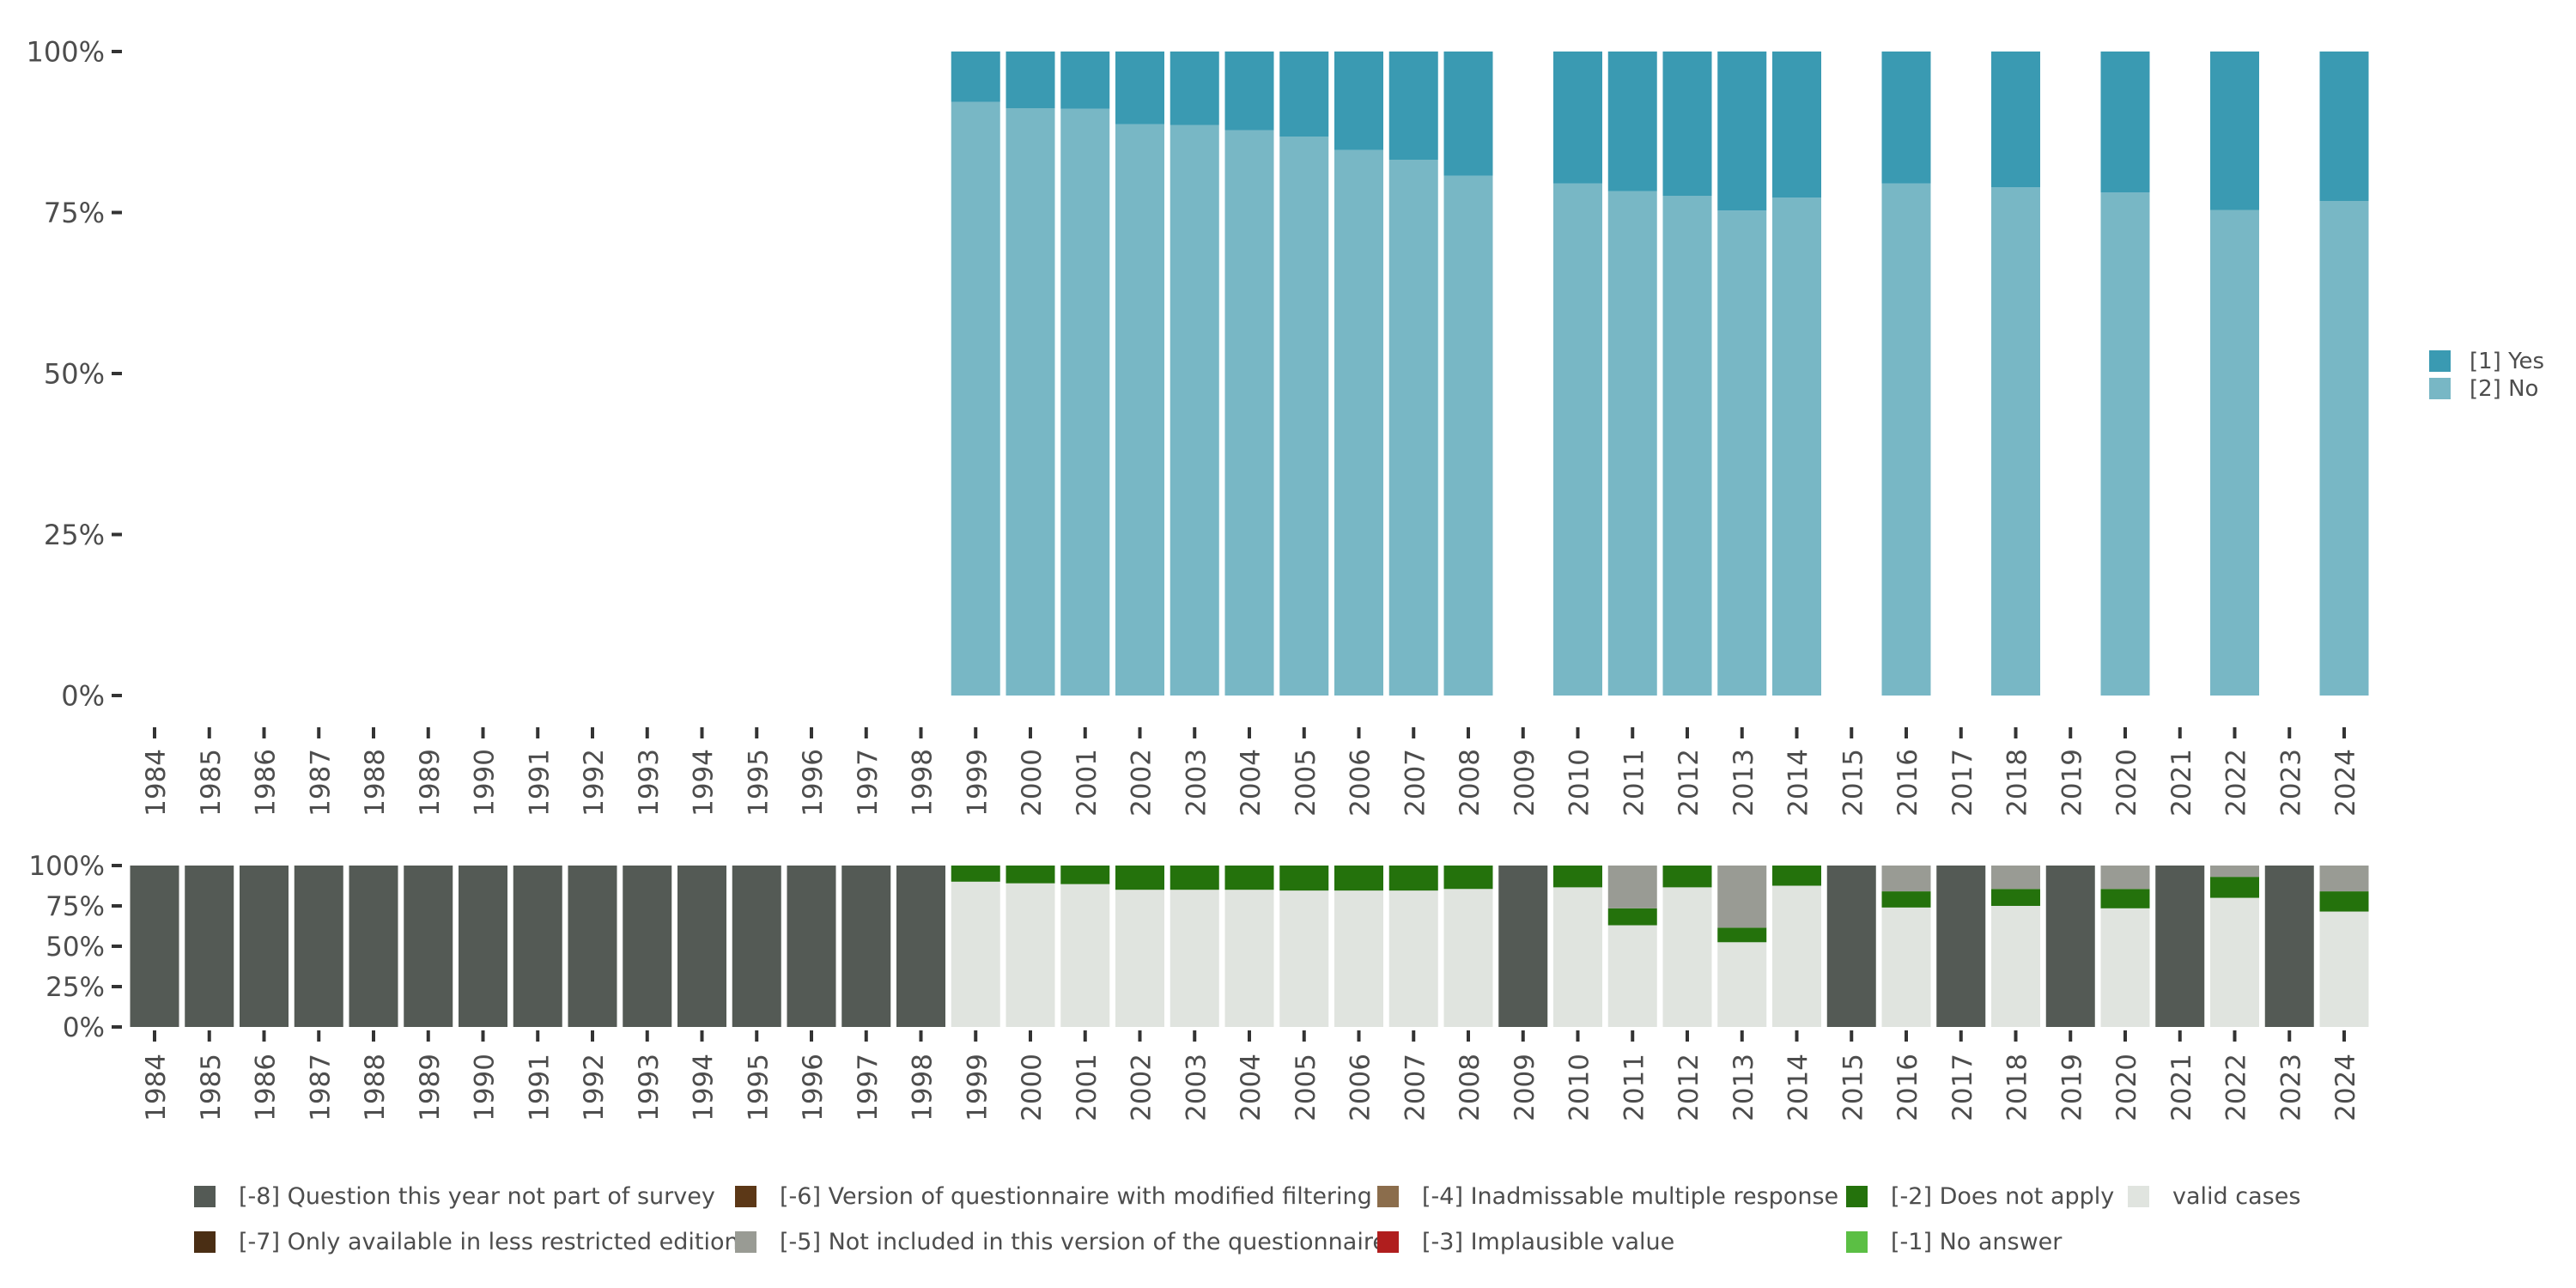  What do you see at coordinates (1196, 1087) in the screenshot?
I see `p1-x-tick-label-2003: 2003` at bounding box center [1196, 1087].